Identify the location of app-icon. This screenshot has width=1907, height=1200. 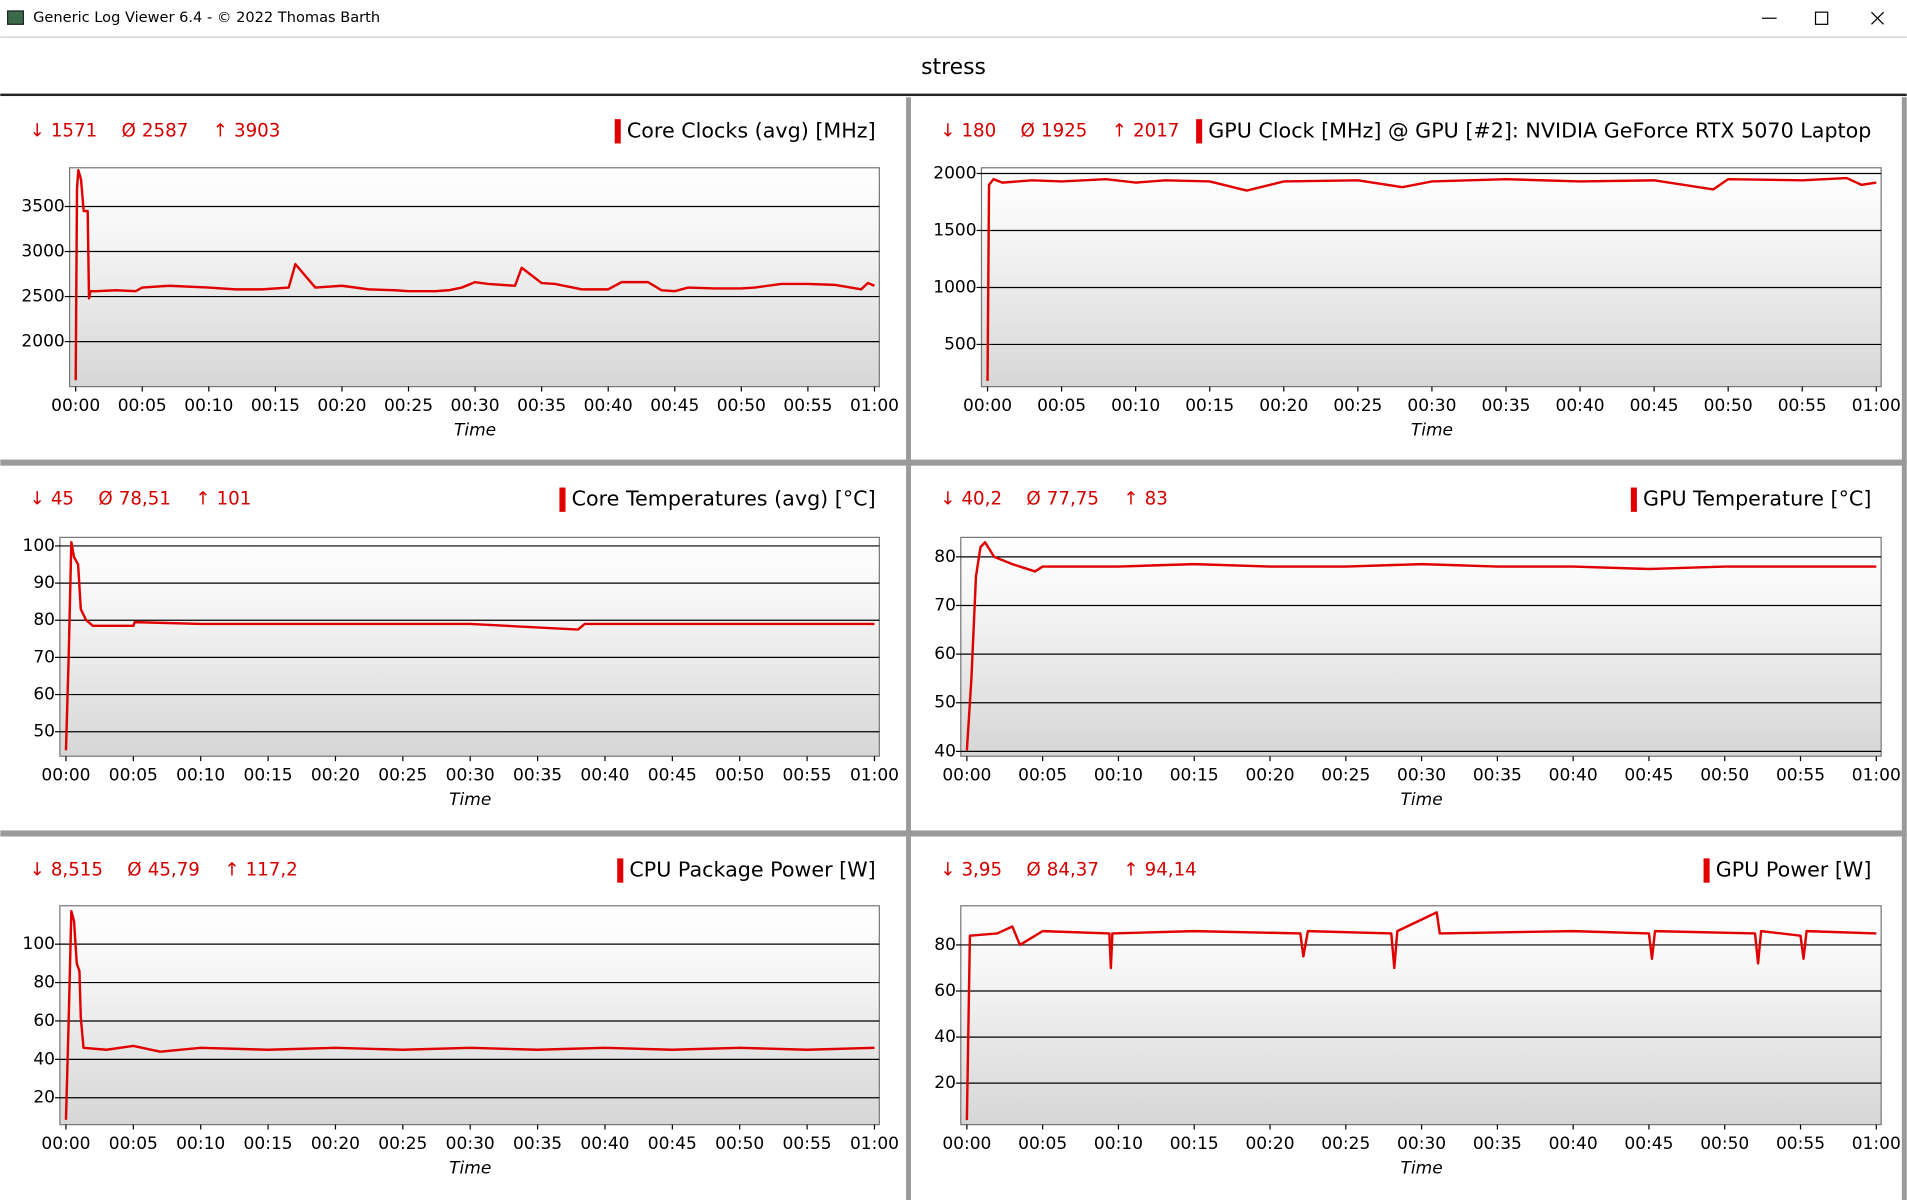
(15, 17).